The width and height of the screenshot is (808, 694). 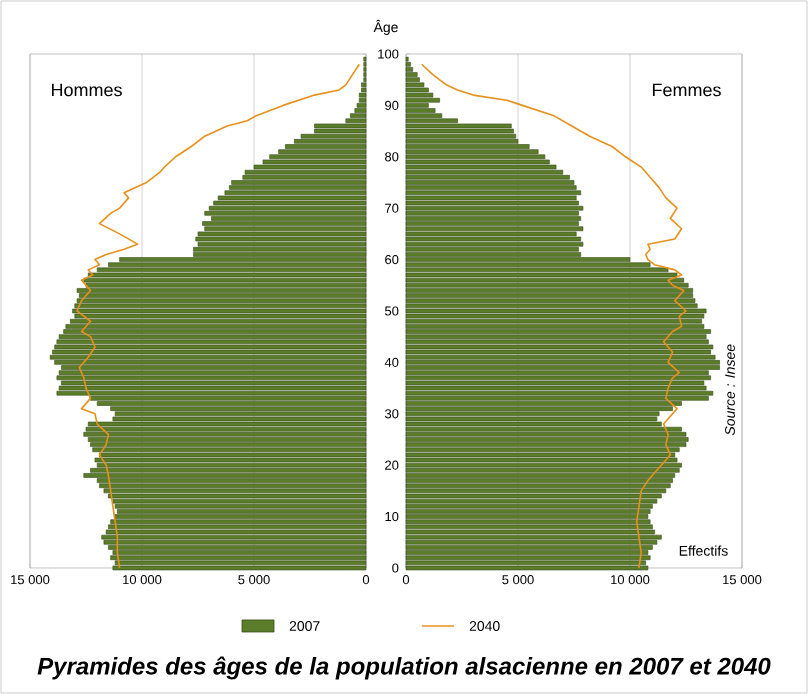 What do you see at coordinates (404, 668) in the screenshot?
I see `text: Pyramides des âges de la population alsacienne en 2007 et 2040` at bounding box center [404, 668].